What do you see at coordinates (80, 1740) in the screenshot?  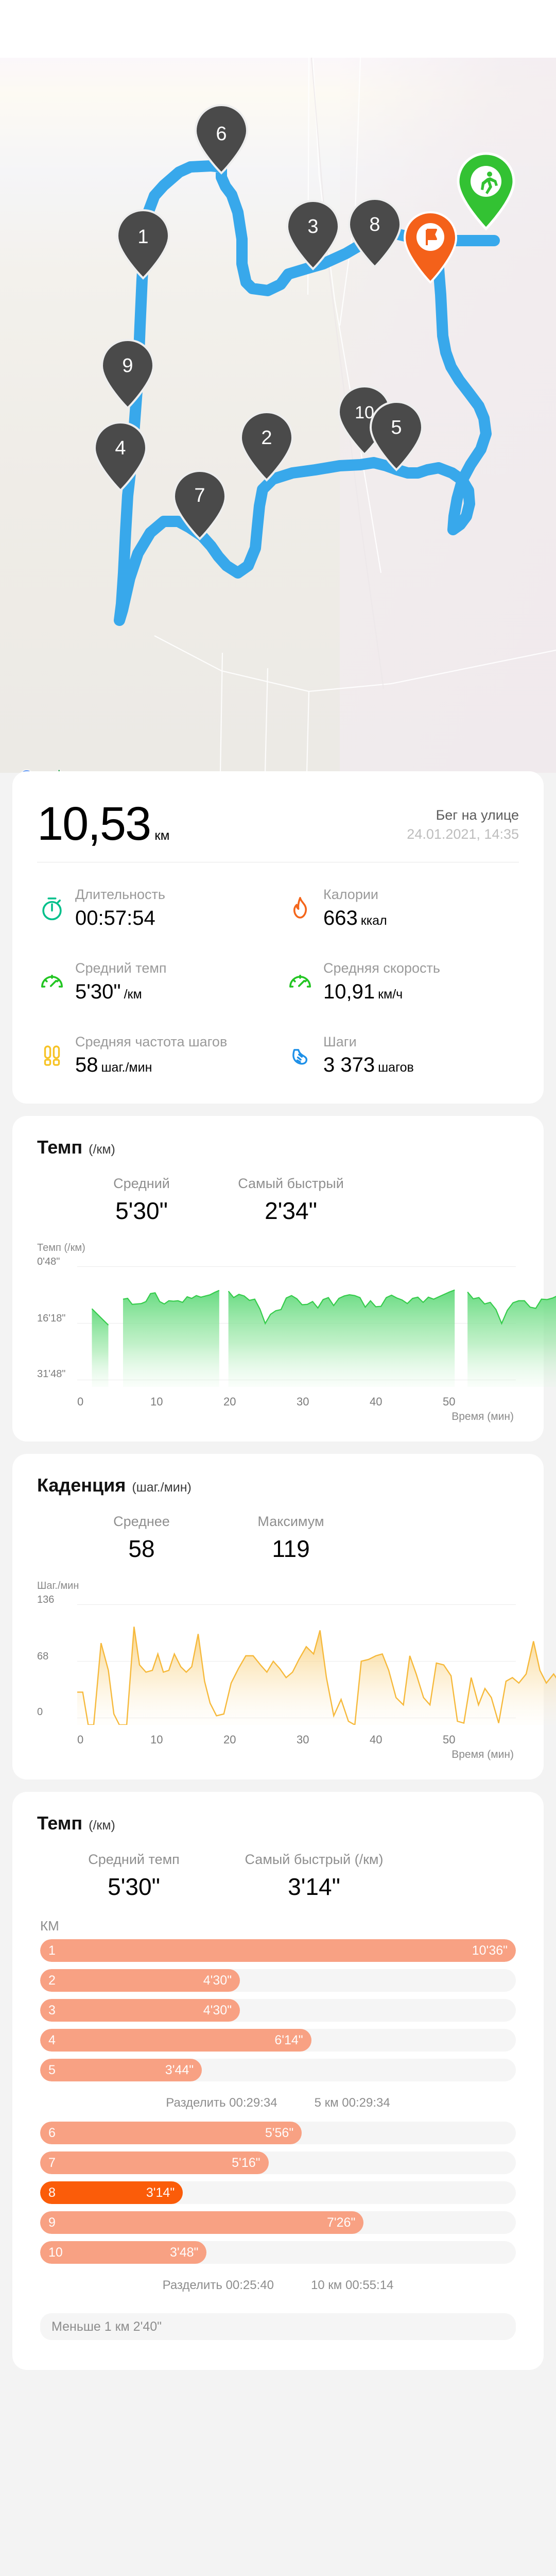 I see `x-tick: 0` at bounding box center [80, 1740].